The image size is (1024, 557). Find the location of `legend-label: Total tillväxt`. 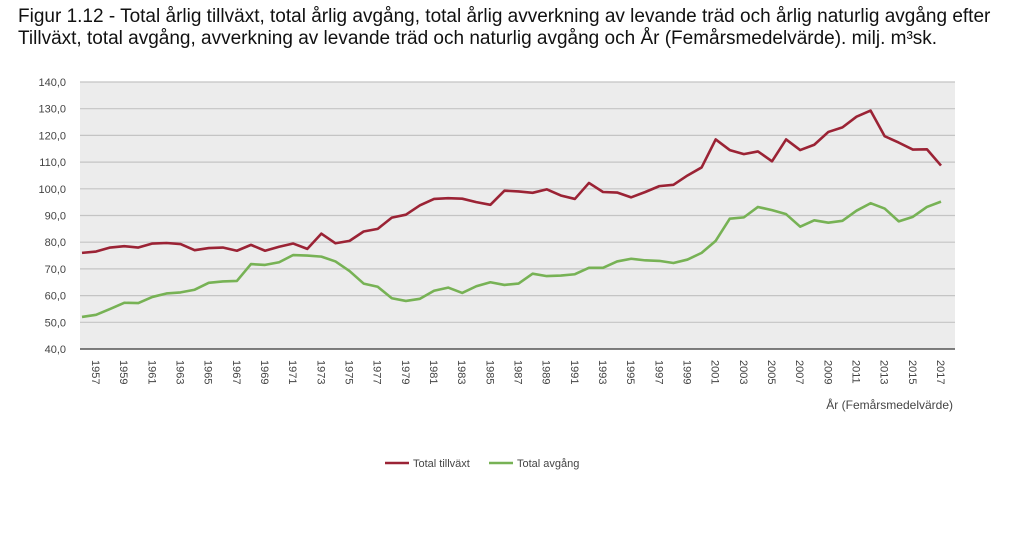

legend-label: Total tillväxt is located at coordinates (441, 464).